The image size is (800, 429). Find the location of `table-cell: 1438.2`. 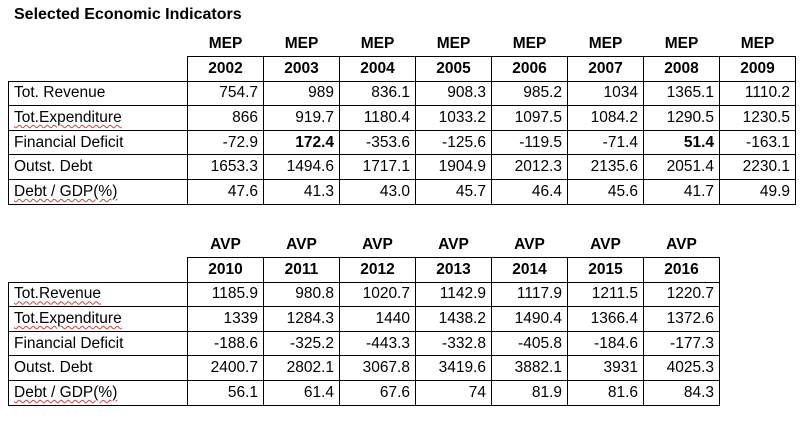

table-cell: 1438.2 is located at coordinates (453, 319).